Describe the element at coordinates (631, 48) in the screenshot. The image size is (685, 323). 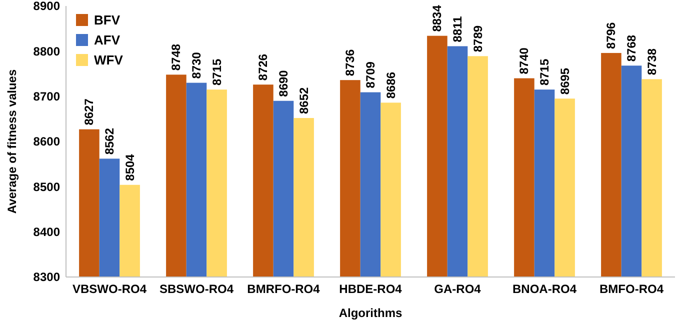
I see `data-label: 8768` at that location.